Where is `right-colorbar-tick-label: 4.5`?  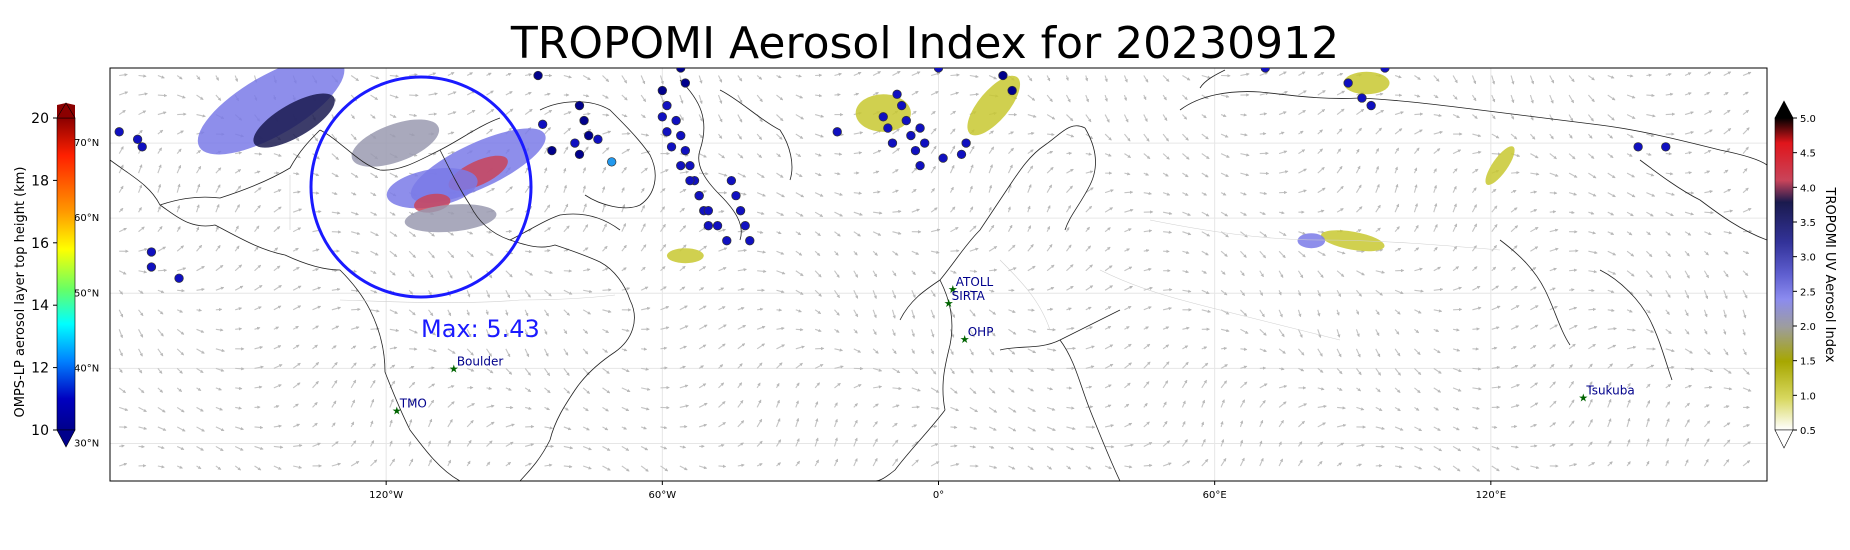 right-colorbar-tick-label: 4.5 is located at coordinates (1808, 154).